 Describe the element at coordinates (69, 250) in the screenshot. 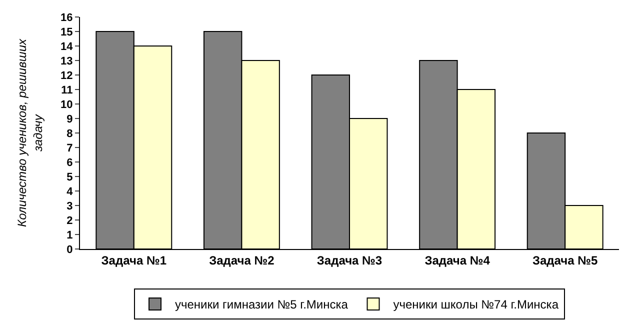

I see `y-tick-label: 0` at that location.